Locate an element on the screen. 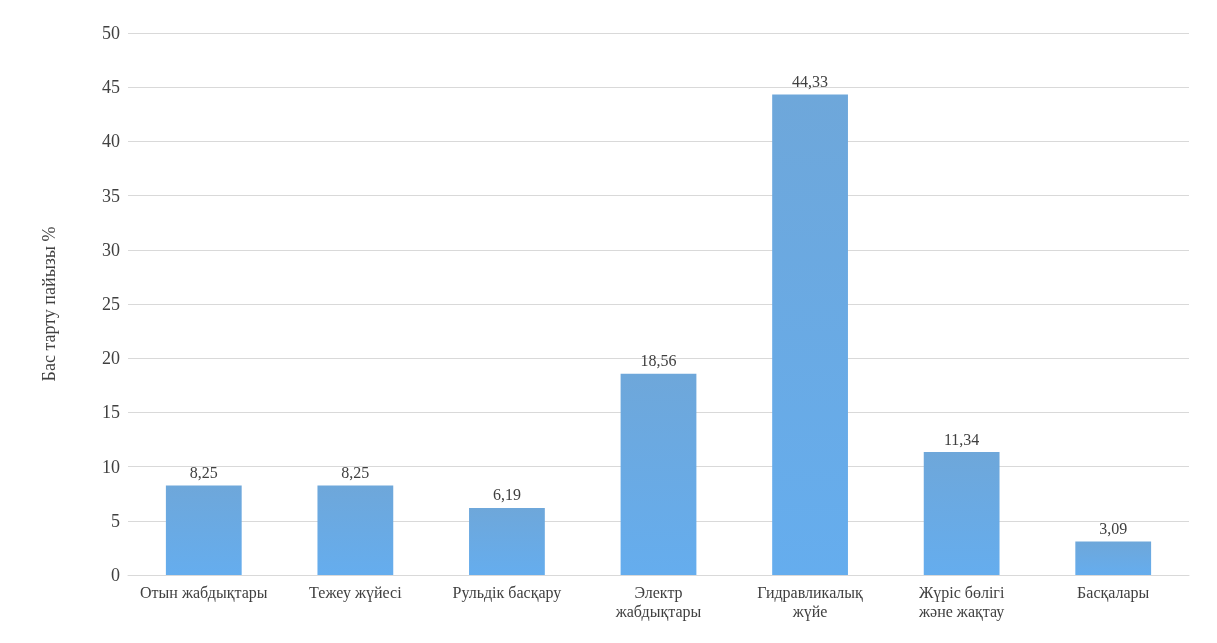 The width and height of the screenshot is (1217, 643). data-label: 11,34 is located at coordinates (961, 439).